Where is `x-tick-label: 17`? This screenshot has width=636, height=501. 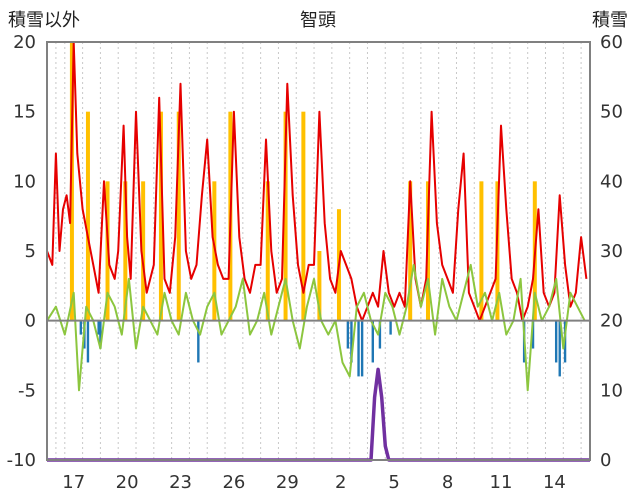 x-tick-label: 17 is located at coordinates (73, 482).